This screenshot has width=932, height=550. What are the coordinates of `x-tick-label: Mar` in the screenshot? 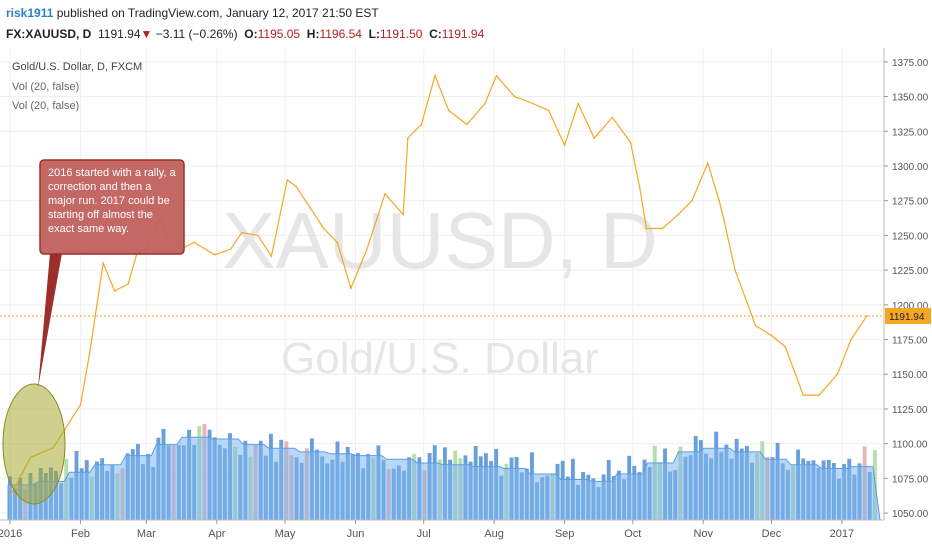 It's located at (146, 534).